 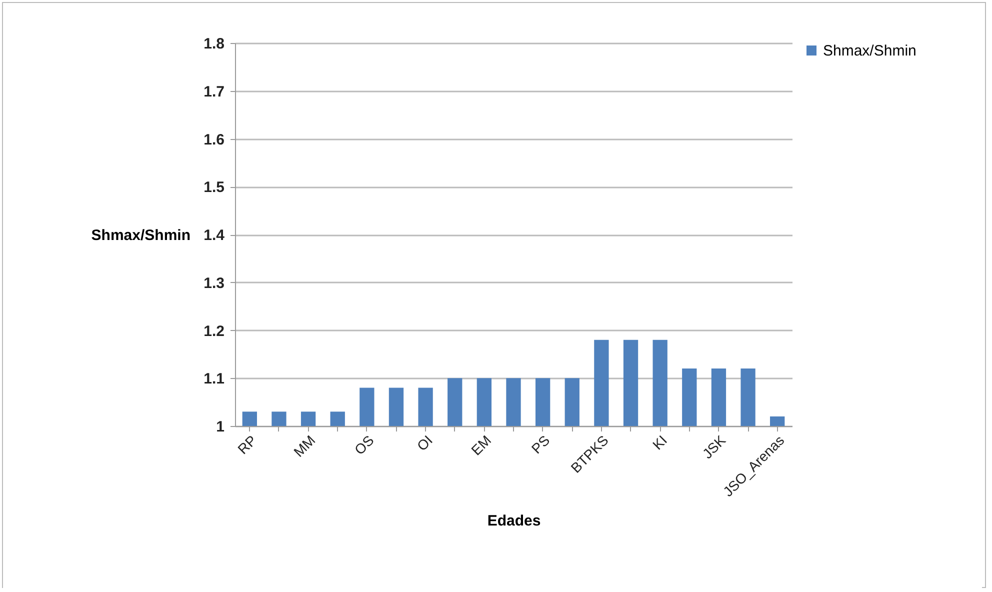 I want to click on y-tick-label: 1.1, so click(x=214, y=379).